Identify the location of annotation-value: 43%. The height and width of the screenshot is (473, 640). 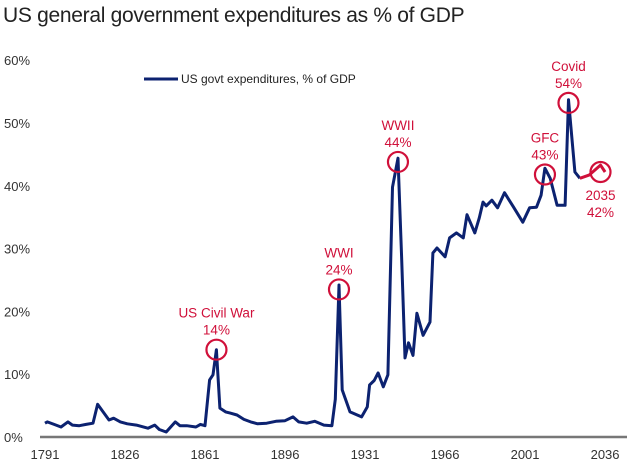
(544, 154).